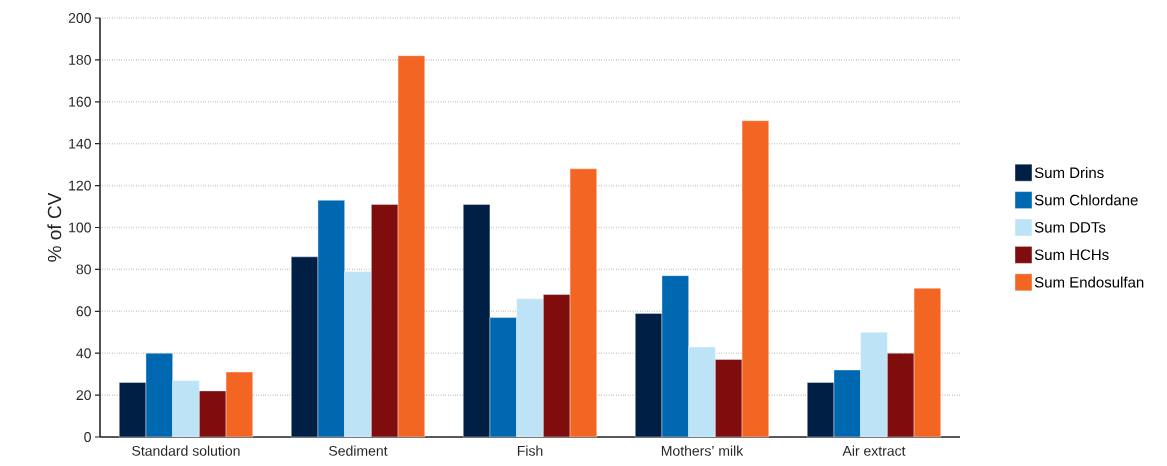 This screenshot has height=466, width=1167. What do you see at coordinates (874, 450) in the screenshot?
I see `x-tick-label: Air extract` at bounding box center [874, 450].